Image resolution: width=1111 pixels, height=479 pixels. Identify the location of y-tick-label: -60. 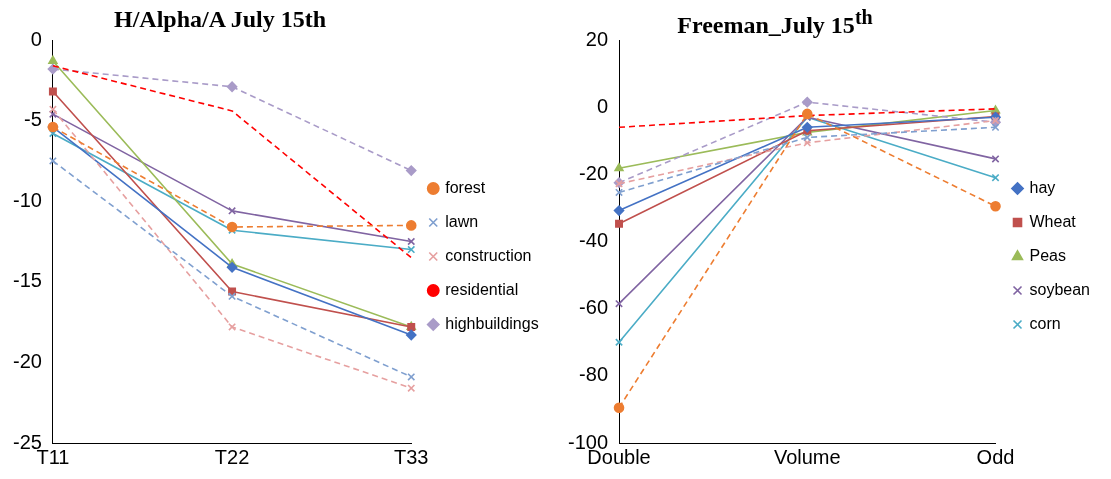
(594, 307).